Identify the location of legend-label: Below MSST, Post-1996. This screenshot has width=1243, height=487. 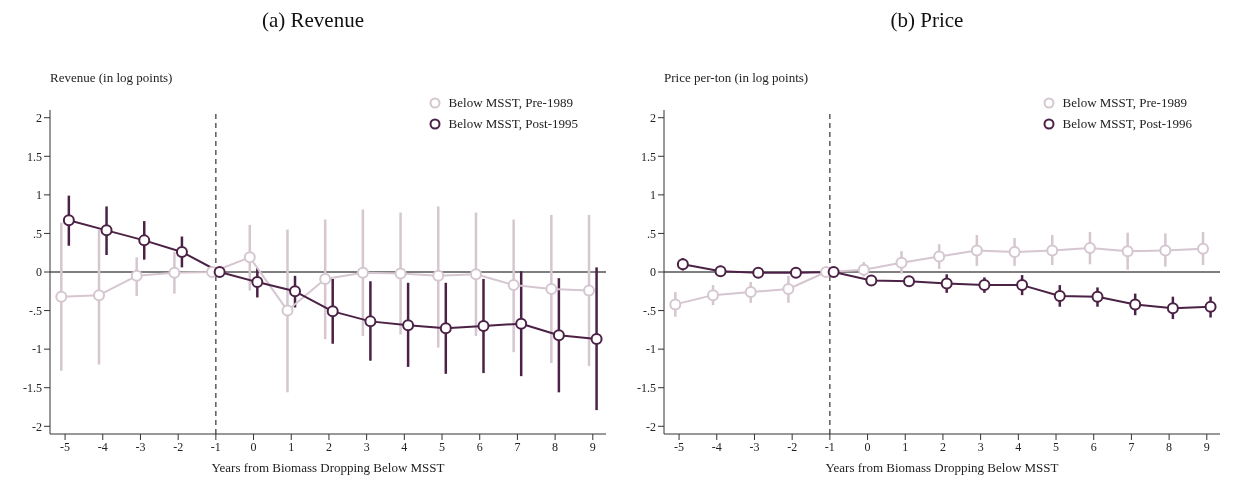
(1127, 123).